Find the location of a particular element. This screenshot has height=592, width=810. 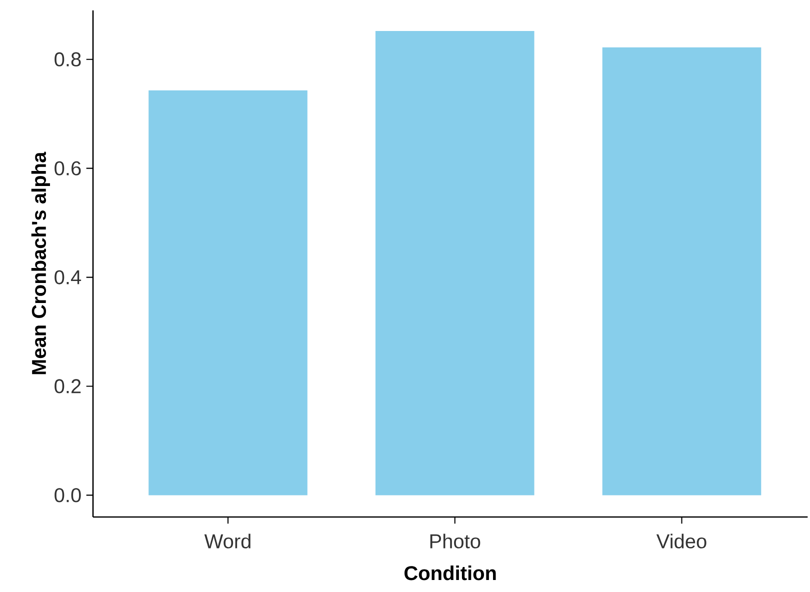

y-tick-label: 0.6 is located at coordinates (67, 168).